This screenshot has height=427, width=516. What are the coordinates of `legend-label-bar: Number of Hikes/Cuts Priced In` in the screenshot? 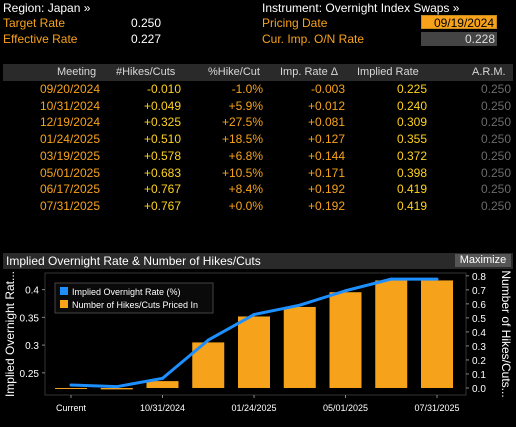 It's located at (135, 305).